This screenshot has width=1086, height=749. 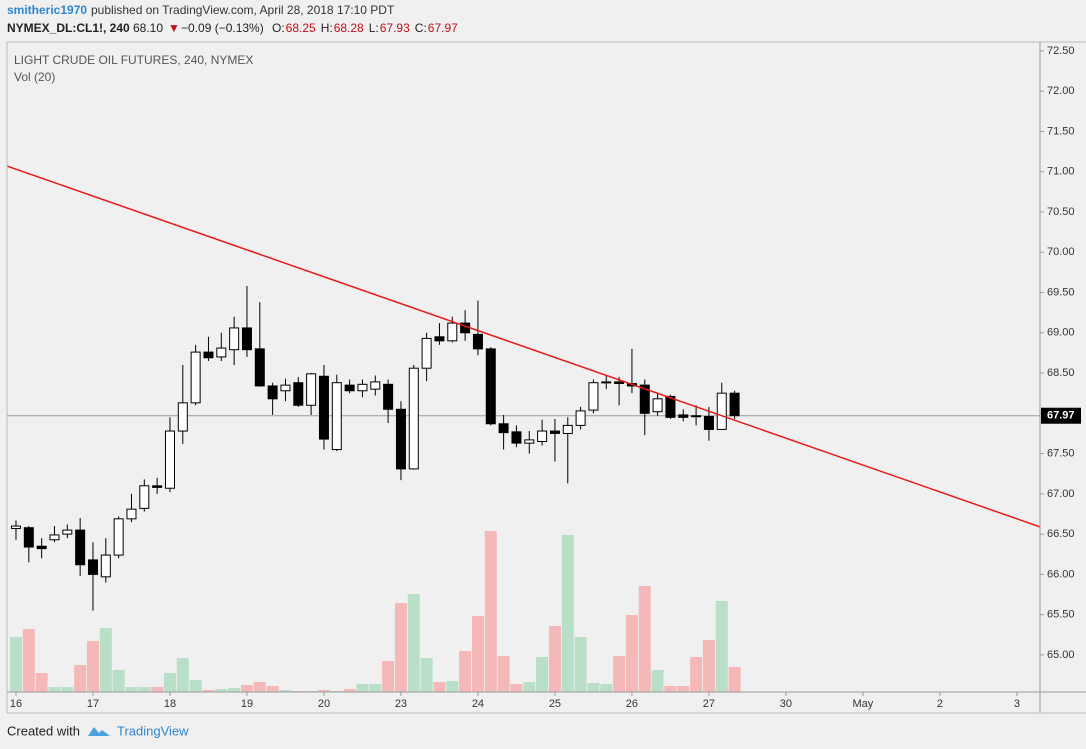 I want to click on footer-brand: TradingView, so click(x=153, y=730).